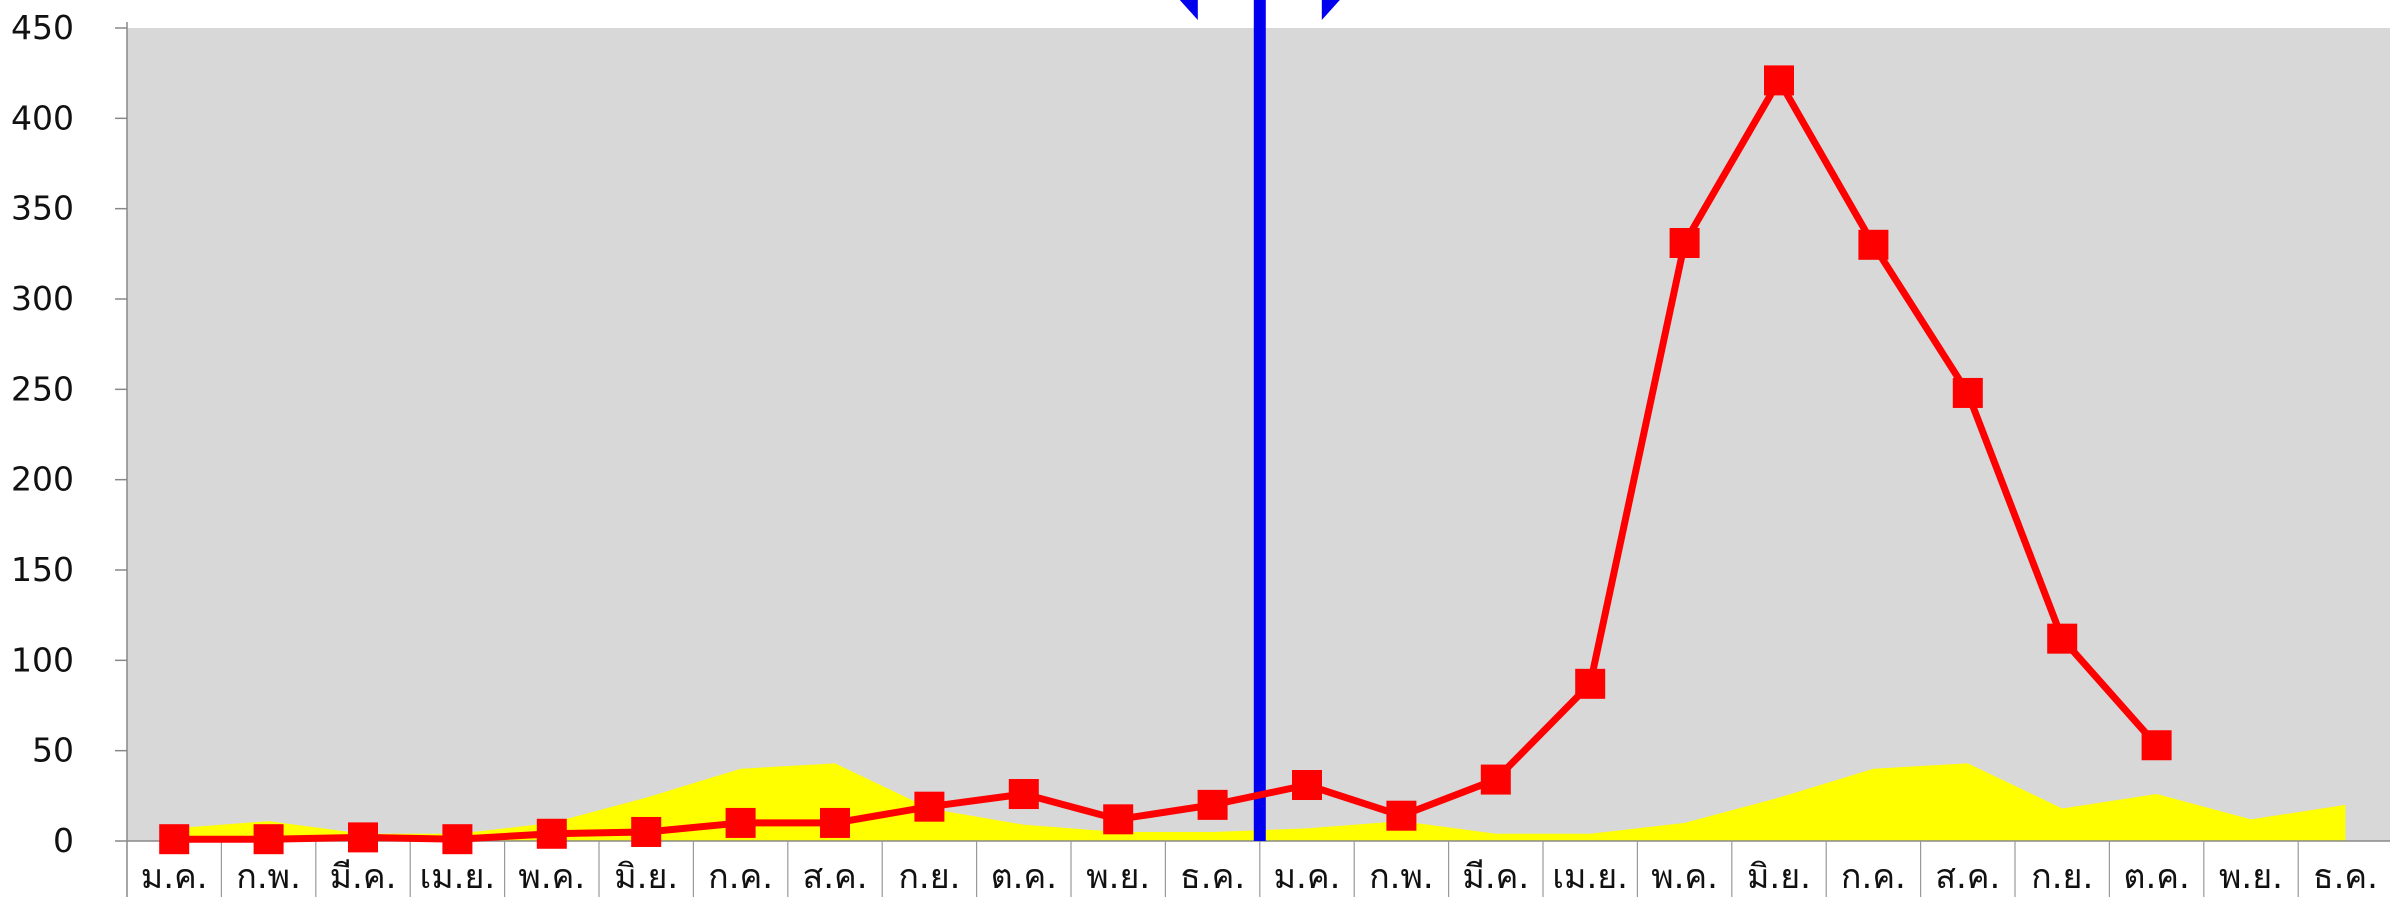 Image resolution: width=2390 pixels, height=897 pixels. Describe the element at coordinates (53, 750) in the screenshot. I see `y-tick-label: 50` at that location.